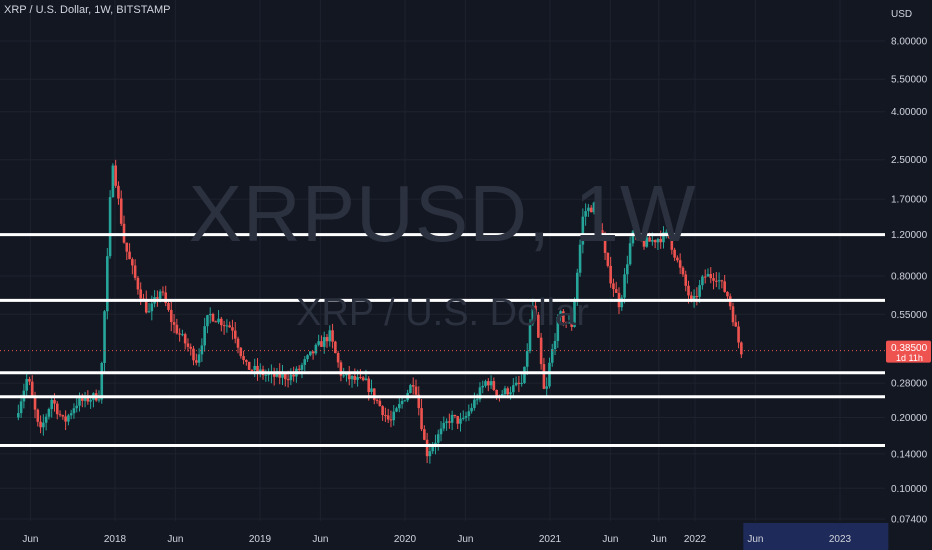  Describe the element at coordinates (909, 160) in the screenshot. I see `price-tick-label: 2.50000` at that location.